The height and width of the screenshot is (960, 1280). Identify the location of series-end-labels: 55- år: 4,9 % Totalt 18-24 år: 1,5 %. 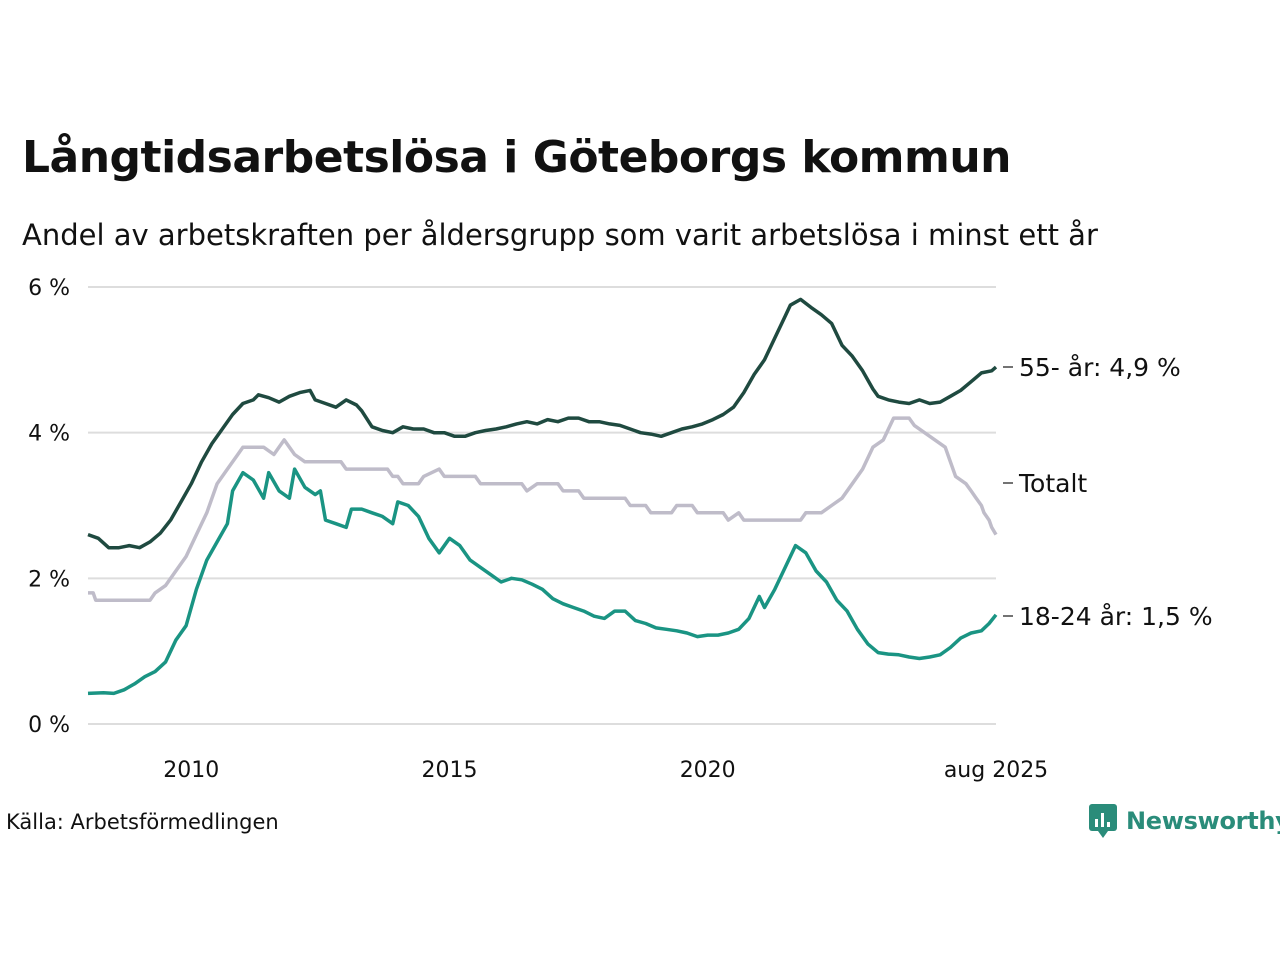
(1108, 492).